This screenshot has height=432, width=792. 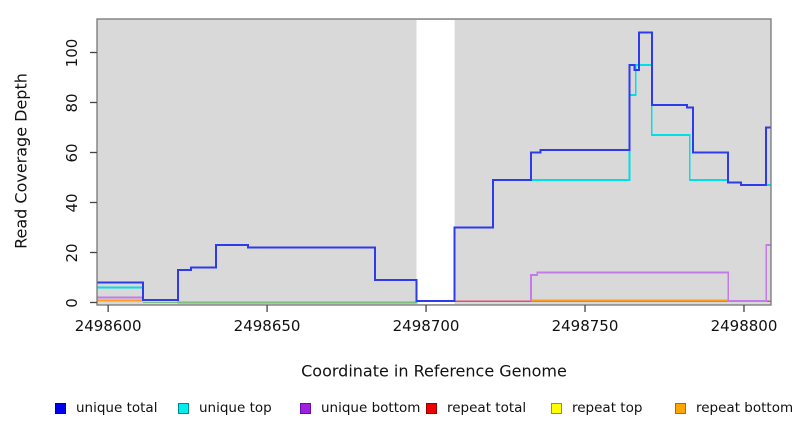 I want to click on legend-label: unique total, so click(x=117, y=408).